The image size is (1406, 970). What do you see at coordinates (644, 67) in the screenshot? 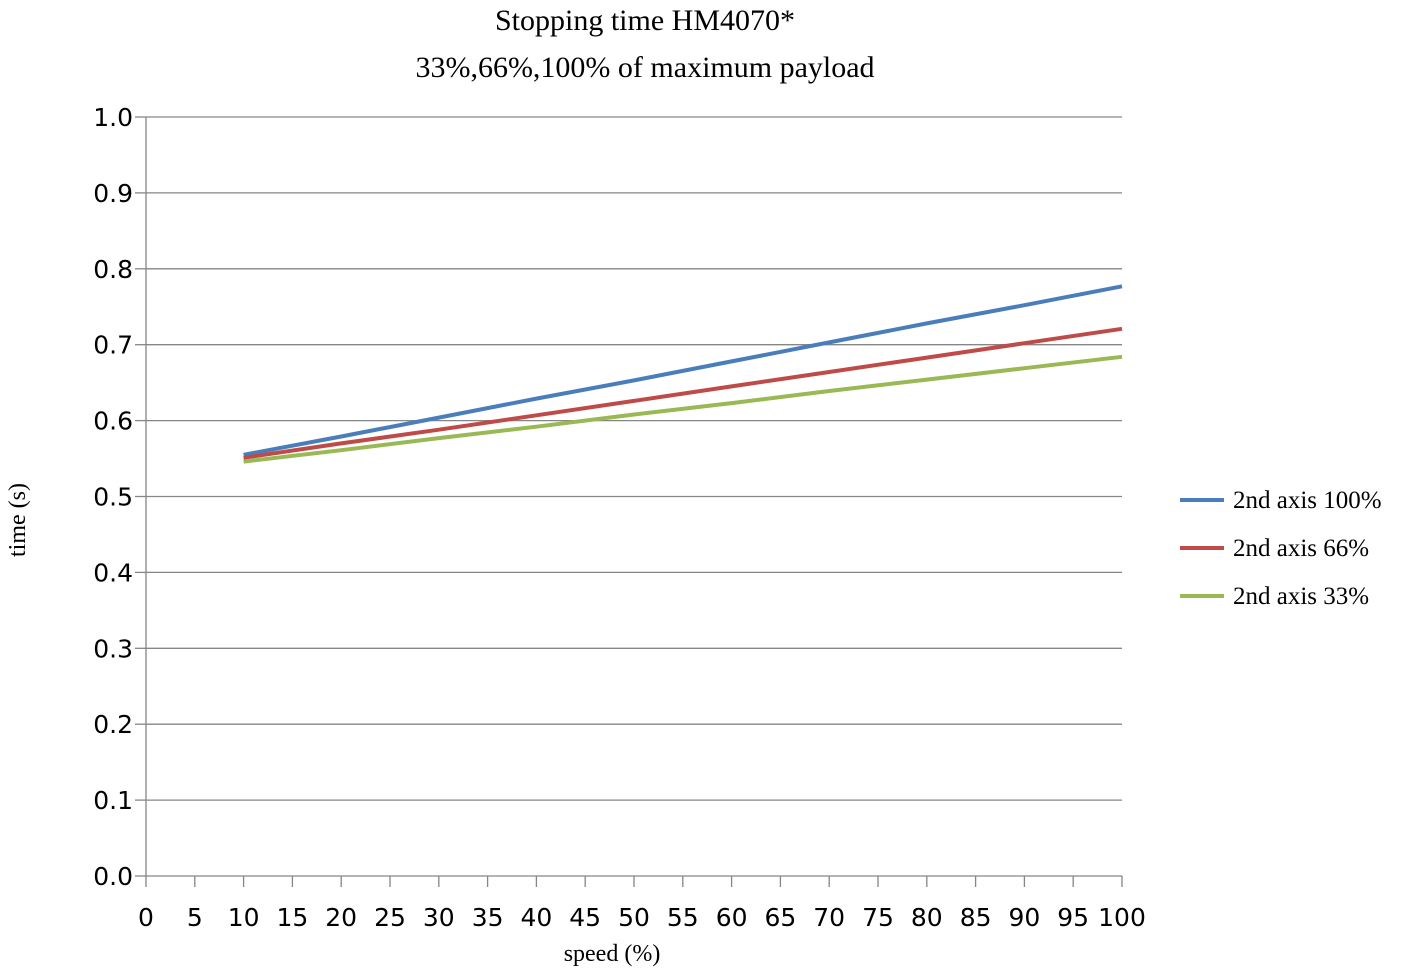
I see `chart-subtitle: 33%,66%,100% of maximum payload` at bounding box center [644, 67].